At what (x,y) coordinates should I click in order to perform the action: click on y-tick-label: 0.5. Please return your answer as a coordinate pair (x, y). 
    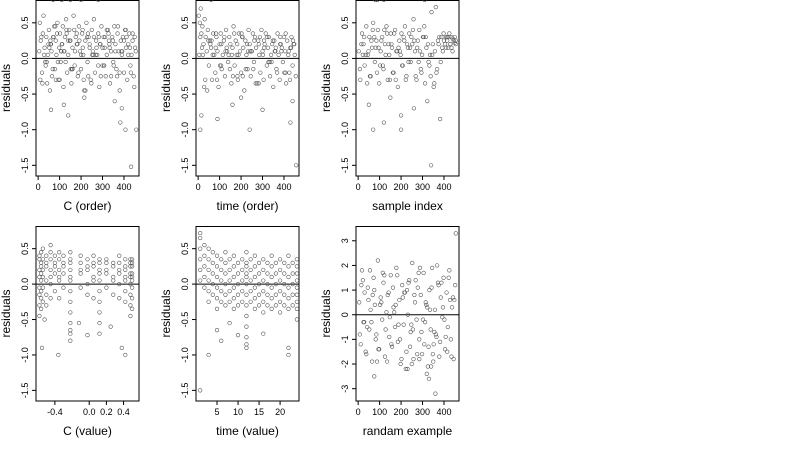
    Looking at the image, I should click on (185, 23).